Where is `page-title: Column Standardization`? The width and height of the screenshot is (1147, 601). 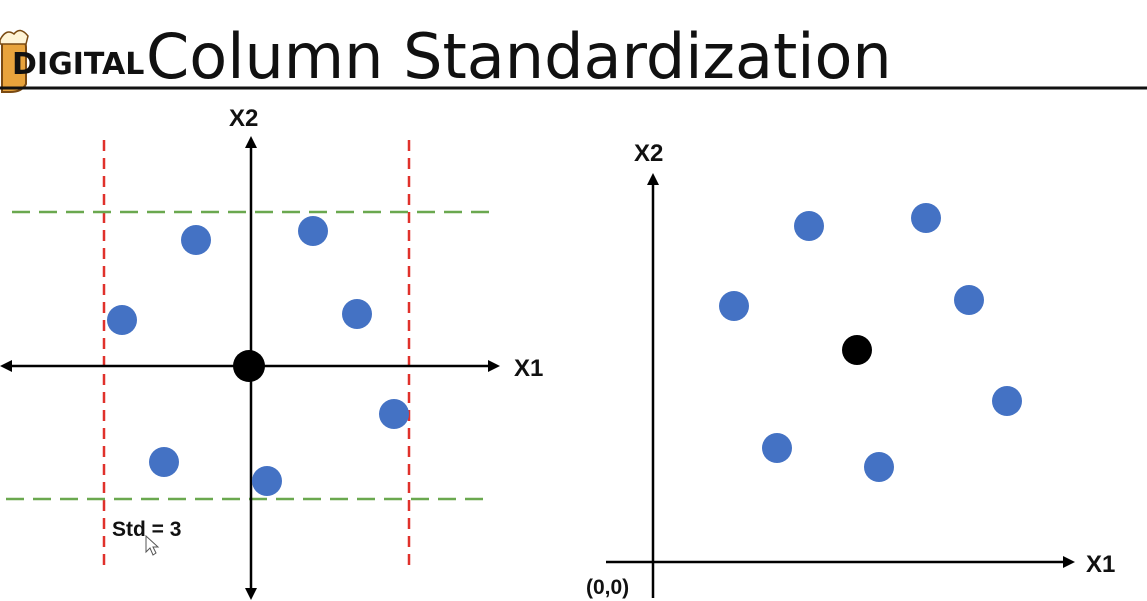 page-title: Column Standardization is located at coordinates (519, 56).